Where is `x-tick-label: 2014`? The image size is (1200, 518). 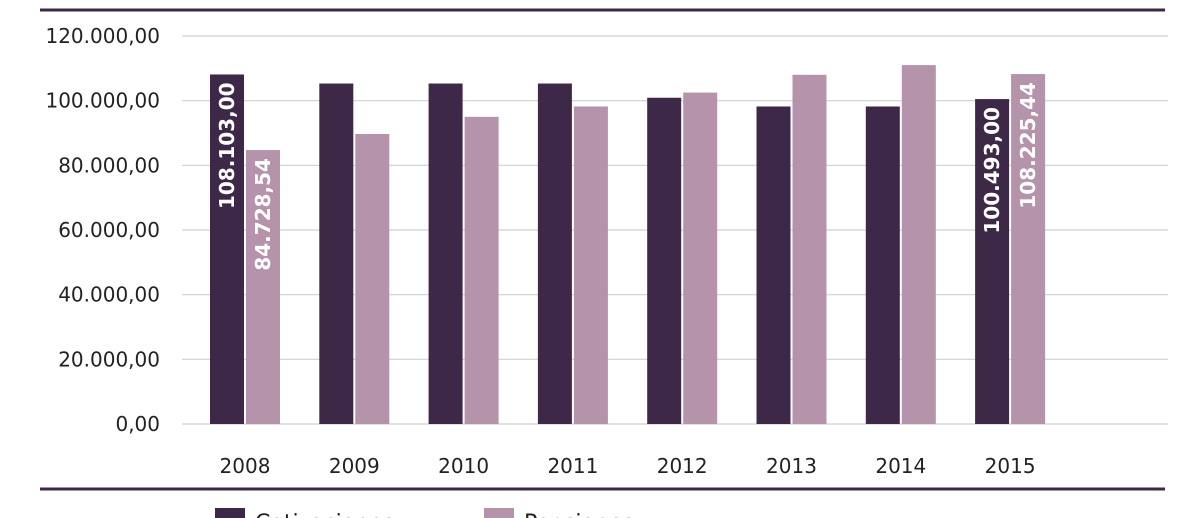 x-tick-label: 2014 is located at coordinates (900, 466).